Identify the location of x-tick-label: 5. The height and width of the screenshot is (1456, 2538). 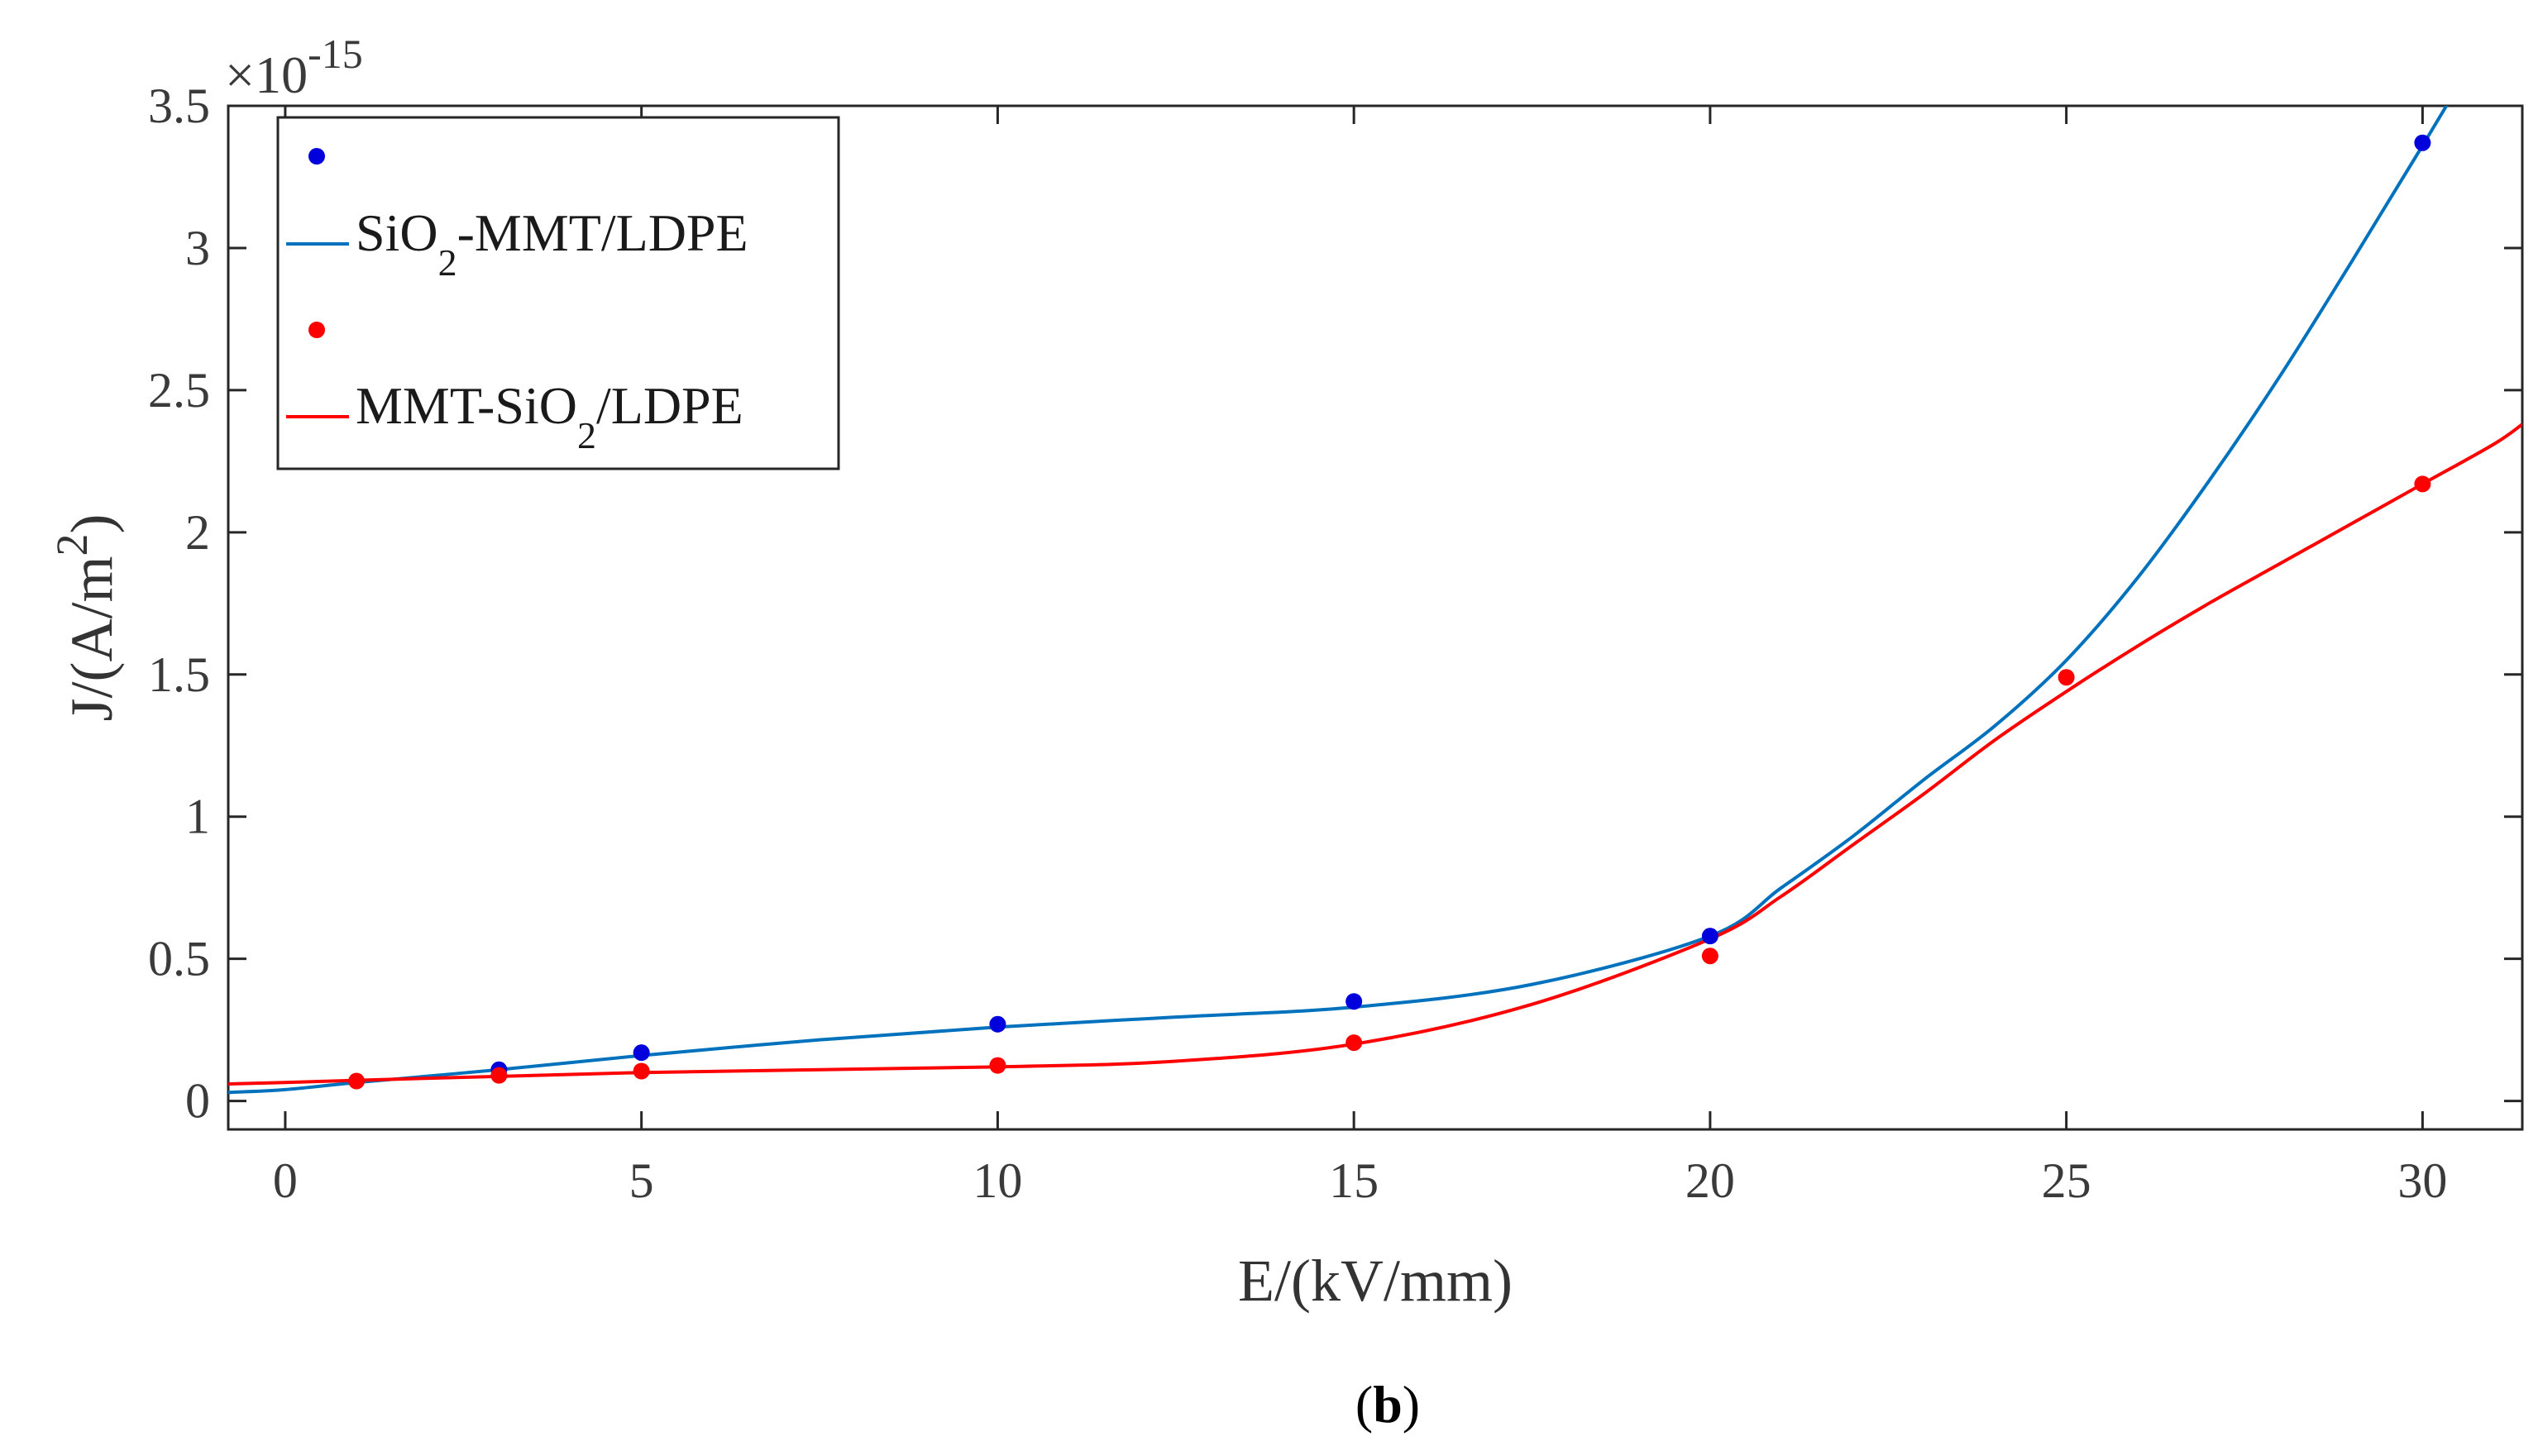
(641, 1180).